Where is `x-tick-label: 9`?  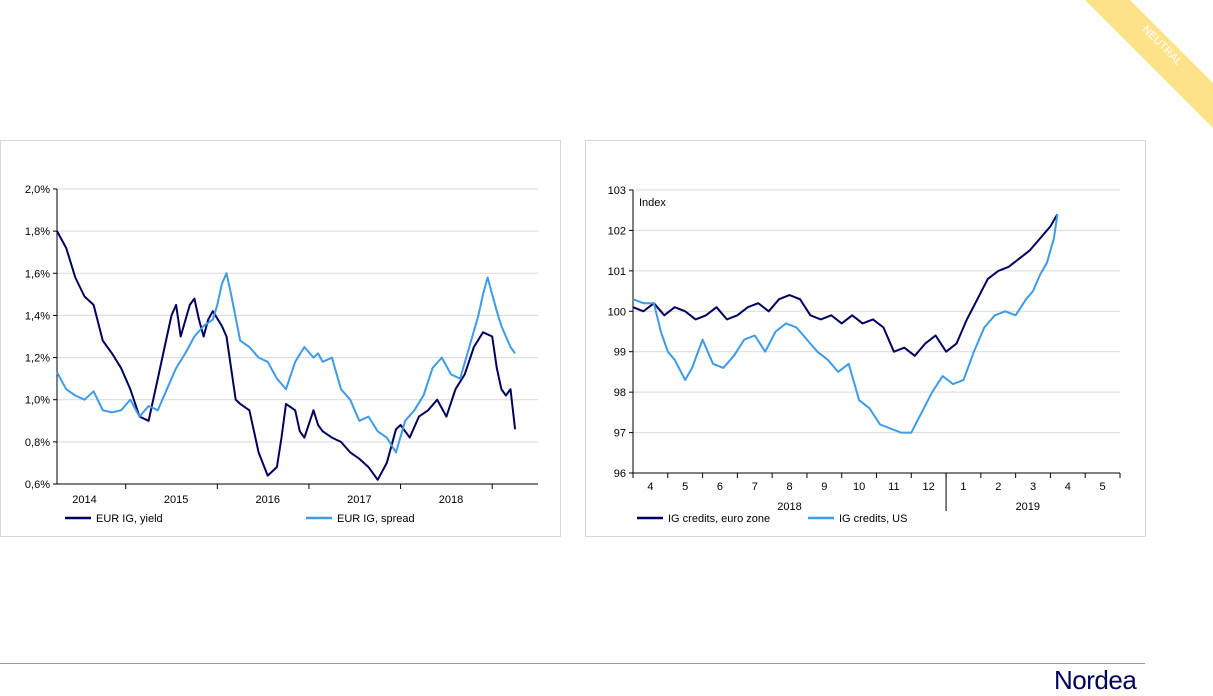
x-tick-label: 9 is located at coordinates (824, 487).